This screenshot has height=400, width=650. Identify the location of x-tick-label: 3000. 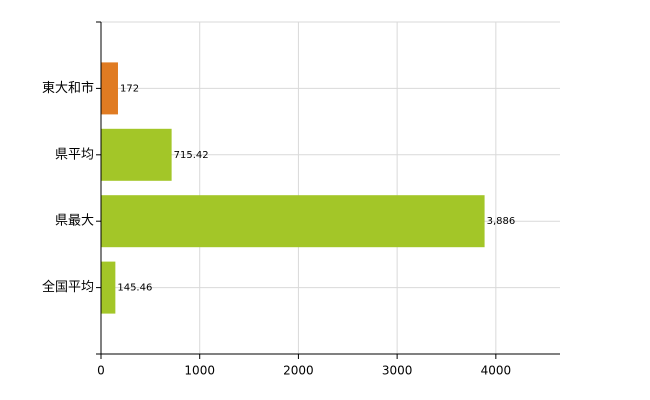
(397, 371).